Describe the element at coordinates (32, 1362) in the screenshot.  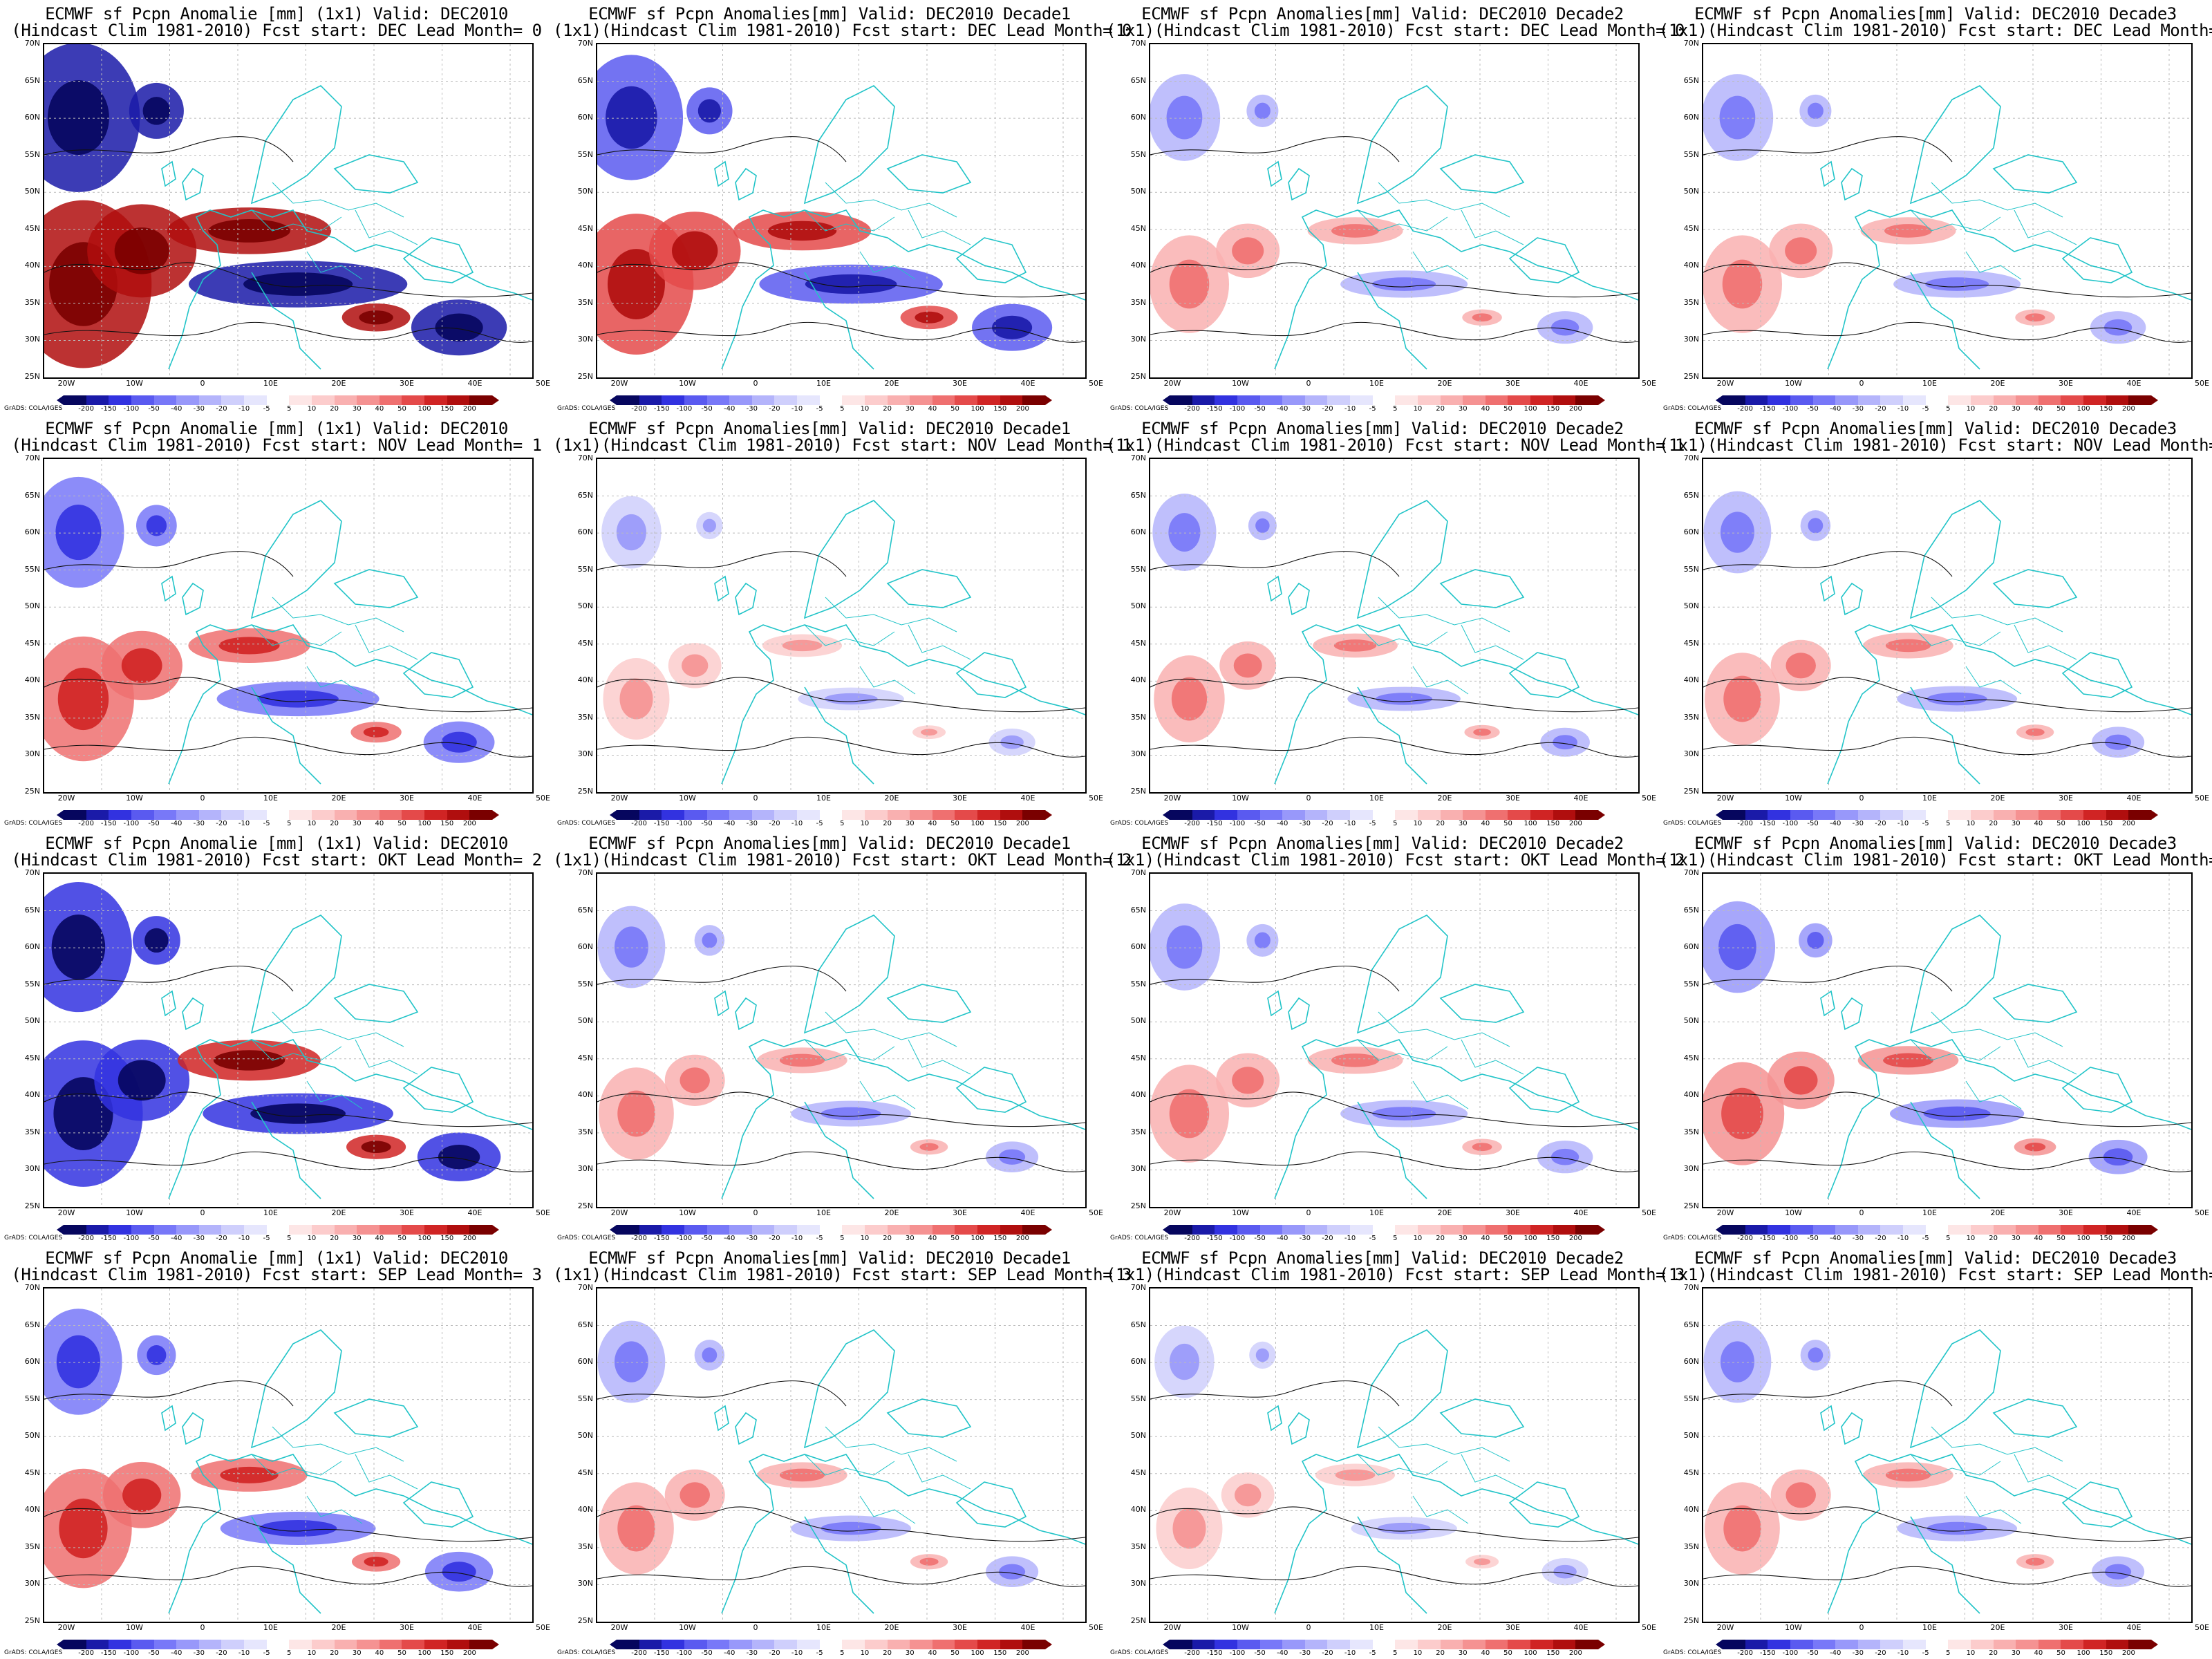
I see `latitude-label: 60N` at that location.